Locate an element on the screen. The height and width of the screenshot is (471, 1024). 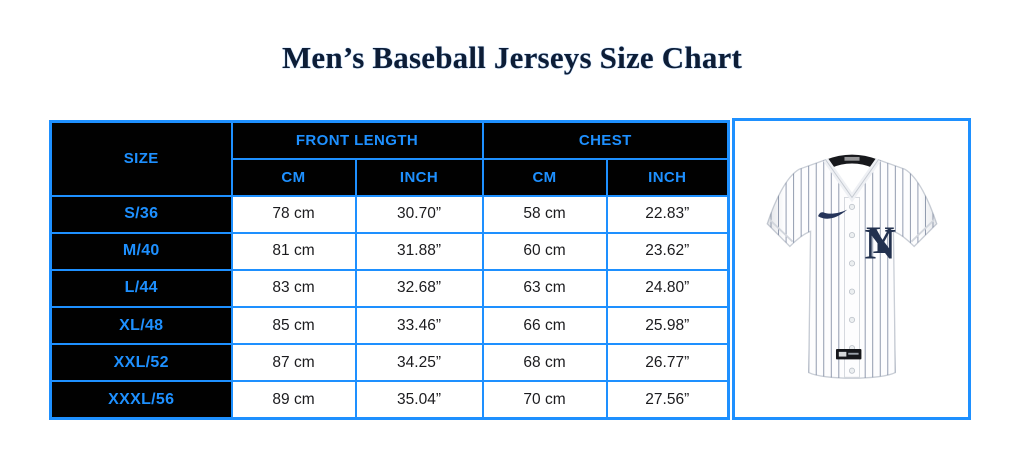
chest-cm: 66 cm is located at coordinates (544, 325).